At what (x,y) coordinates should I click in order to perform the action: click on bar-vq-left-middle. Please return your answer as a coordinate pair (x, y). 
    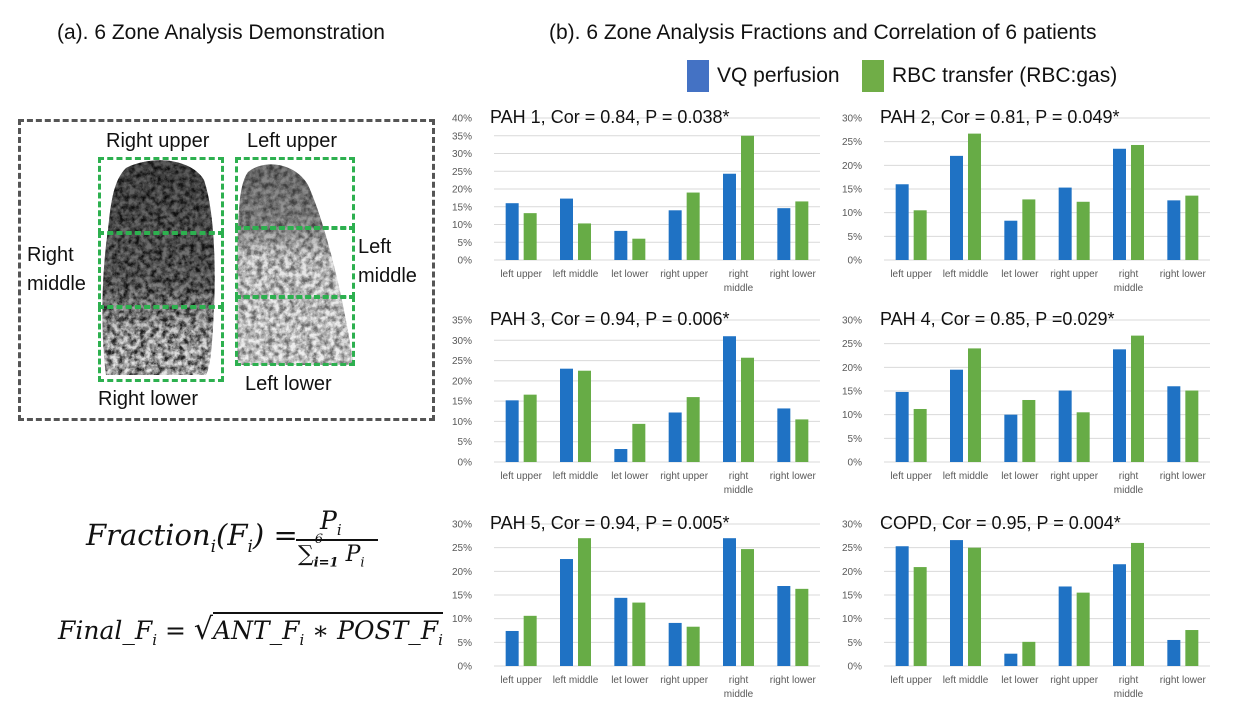
    Looking at the image, I should click on (566, 415).